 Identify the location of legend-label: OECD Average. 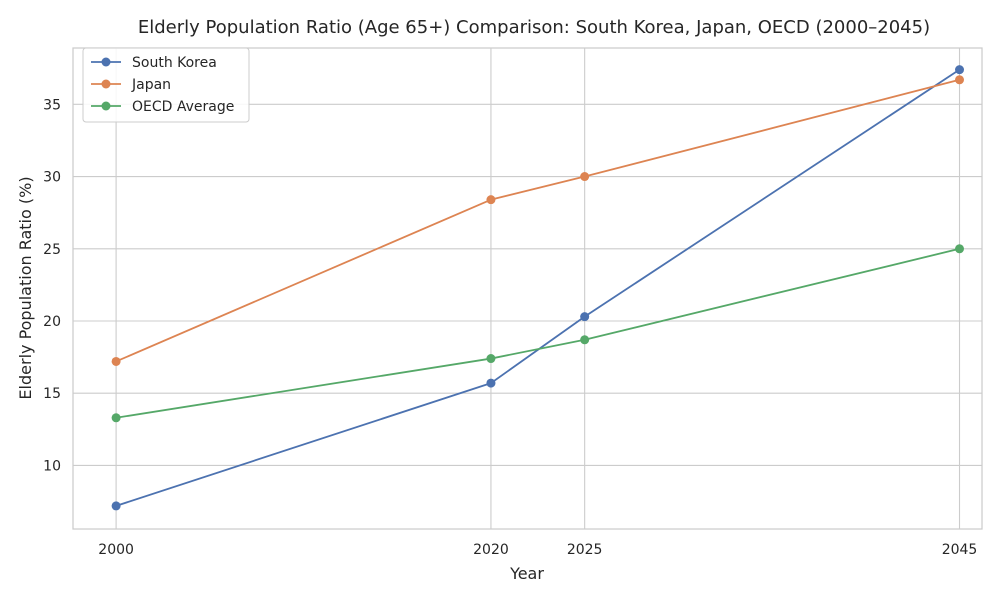
(183, 107).